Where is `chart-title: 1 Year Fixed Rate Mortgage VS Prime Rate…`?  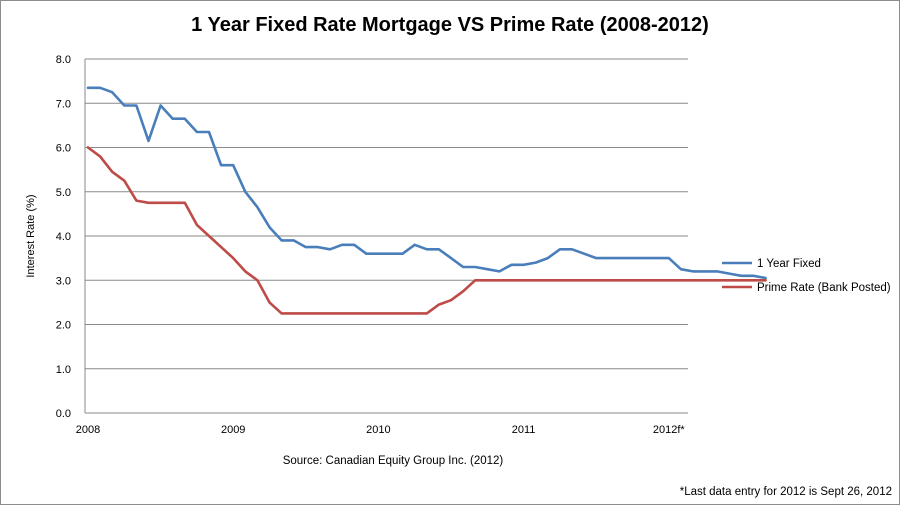
chart-title: 1 Year Fixed Rate Mortgage VS Prime Rate… is located at coordinates (450, 25).